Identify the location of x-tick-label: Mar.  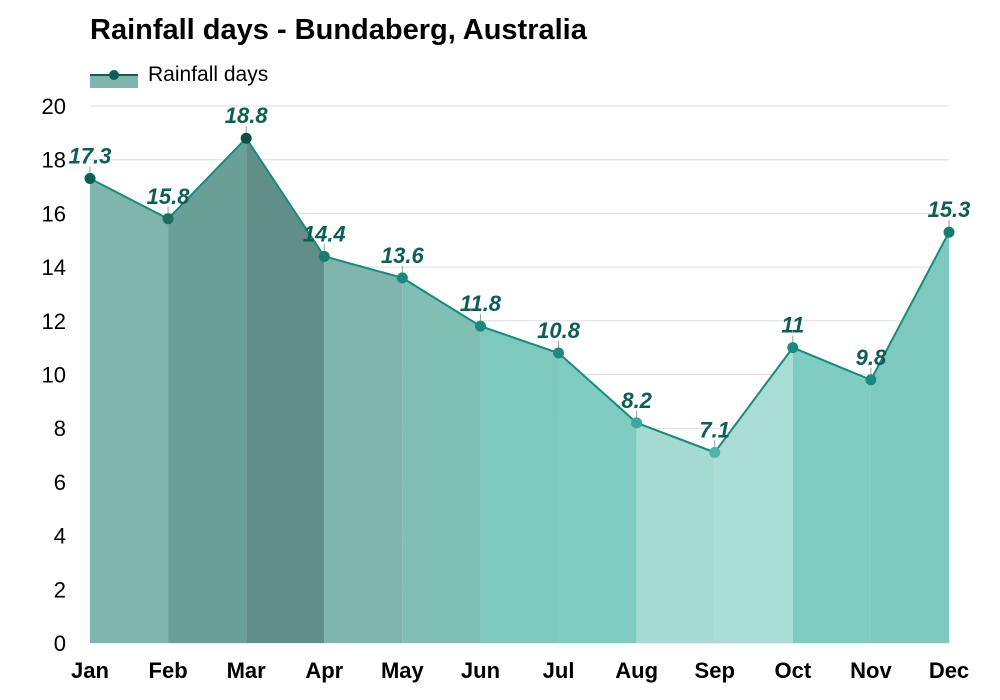
(247, 670).